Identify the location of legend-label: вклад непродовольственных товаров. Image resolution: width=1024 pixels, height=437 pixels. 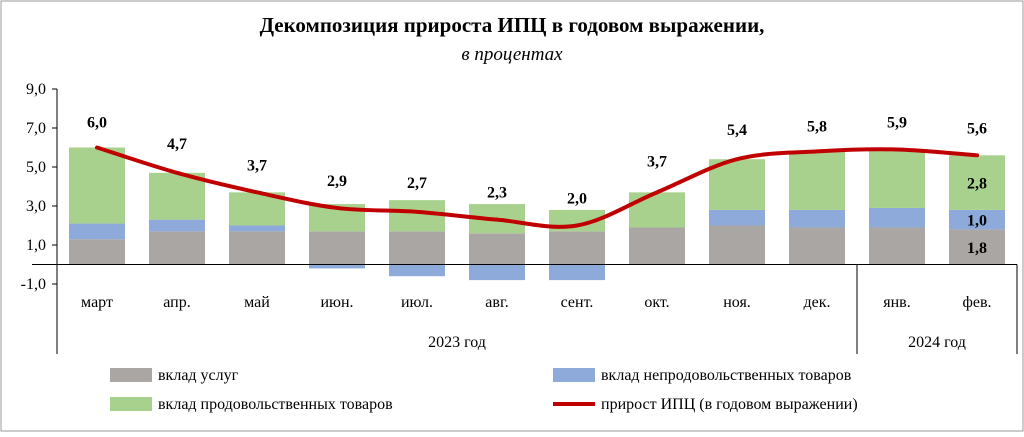
(726, 375).